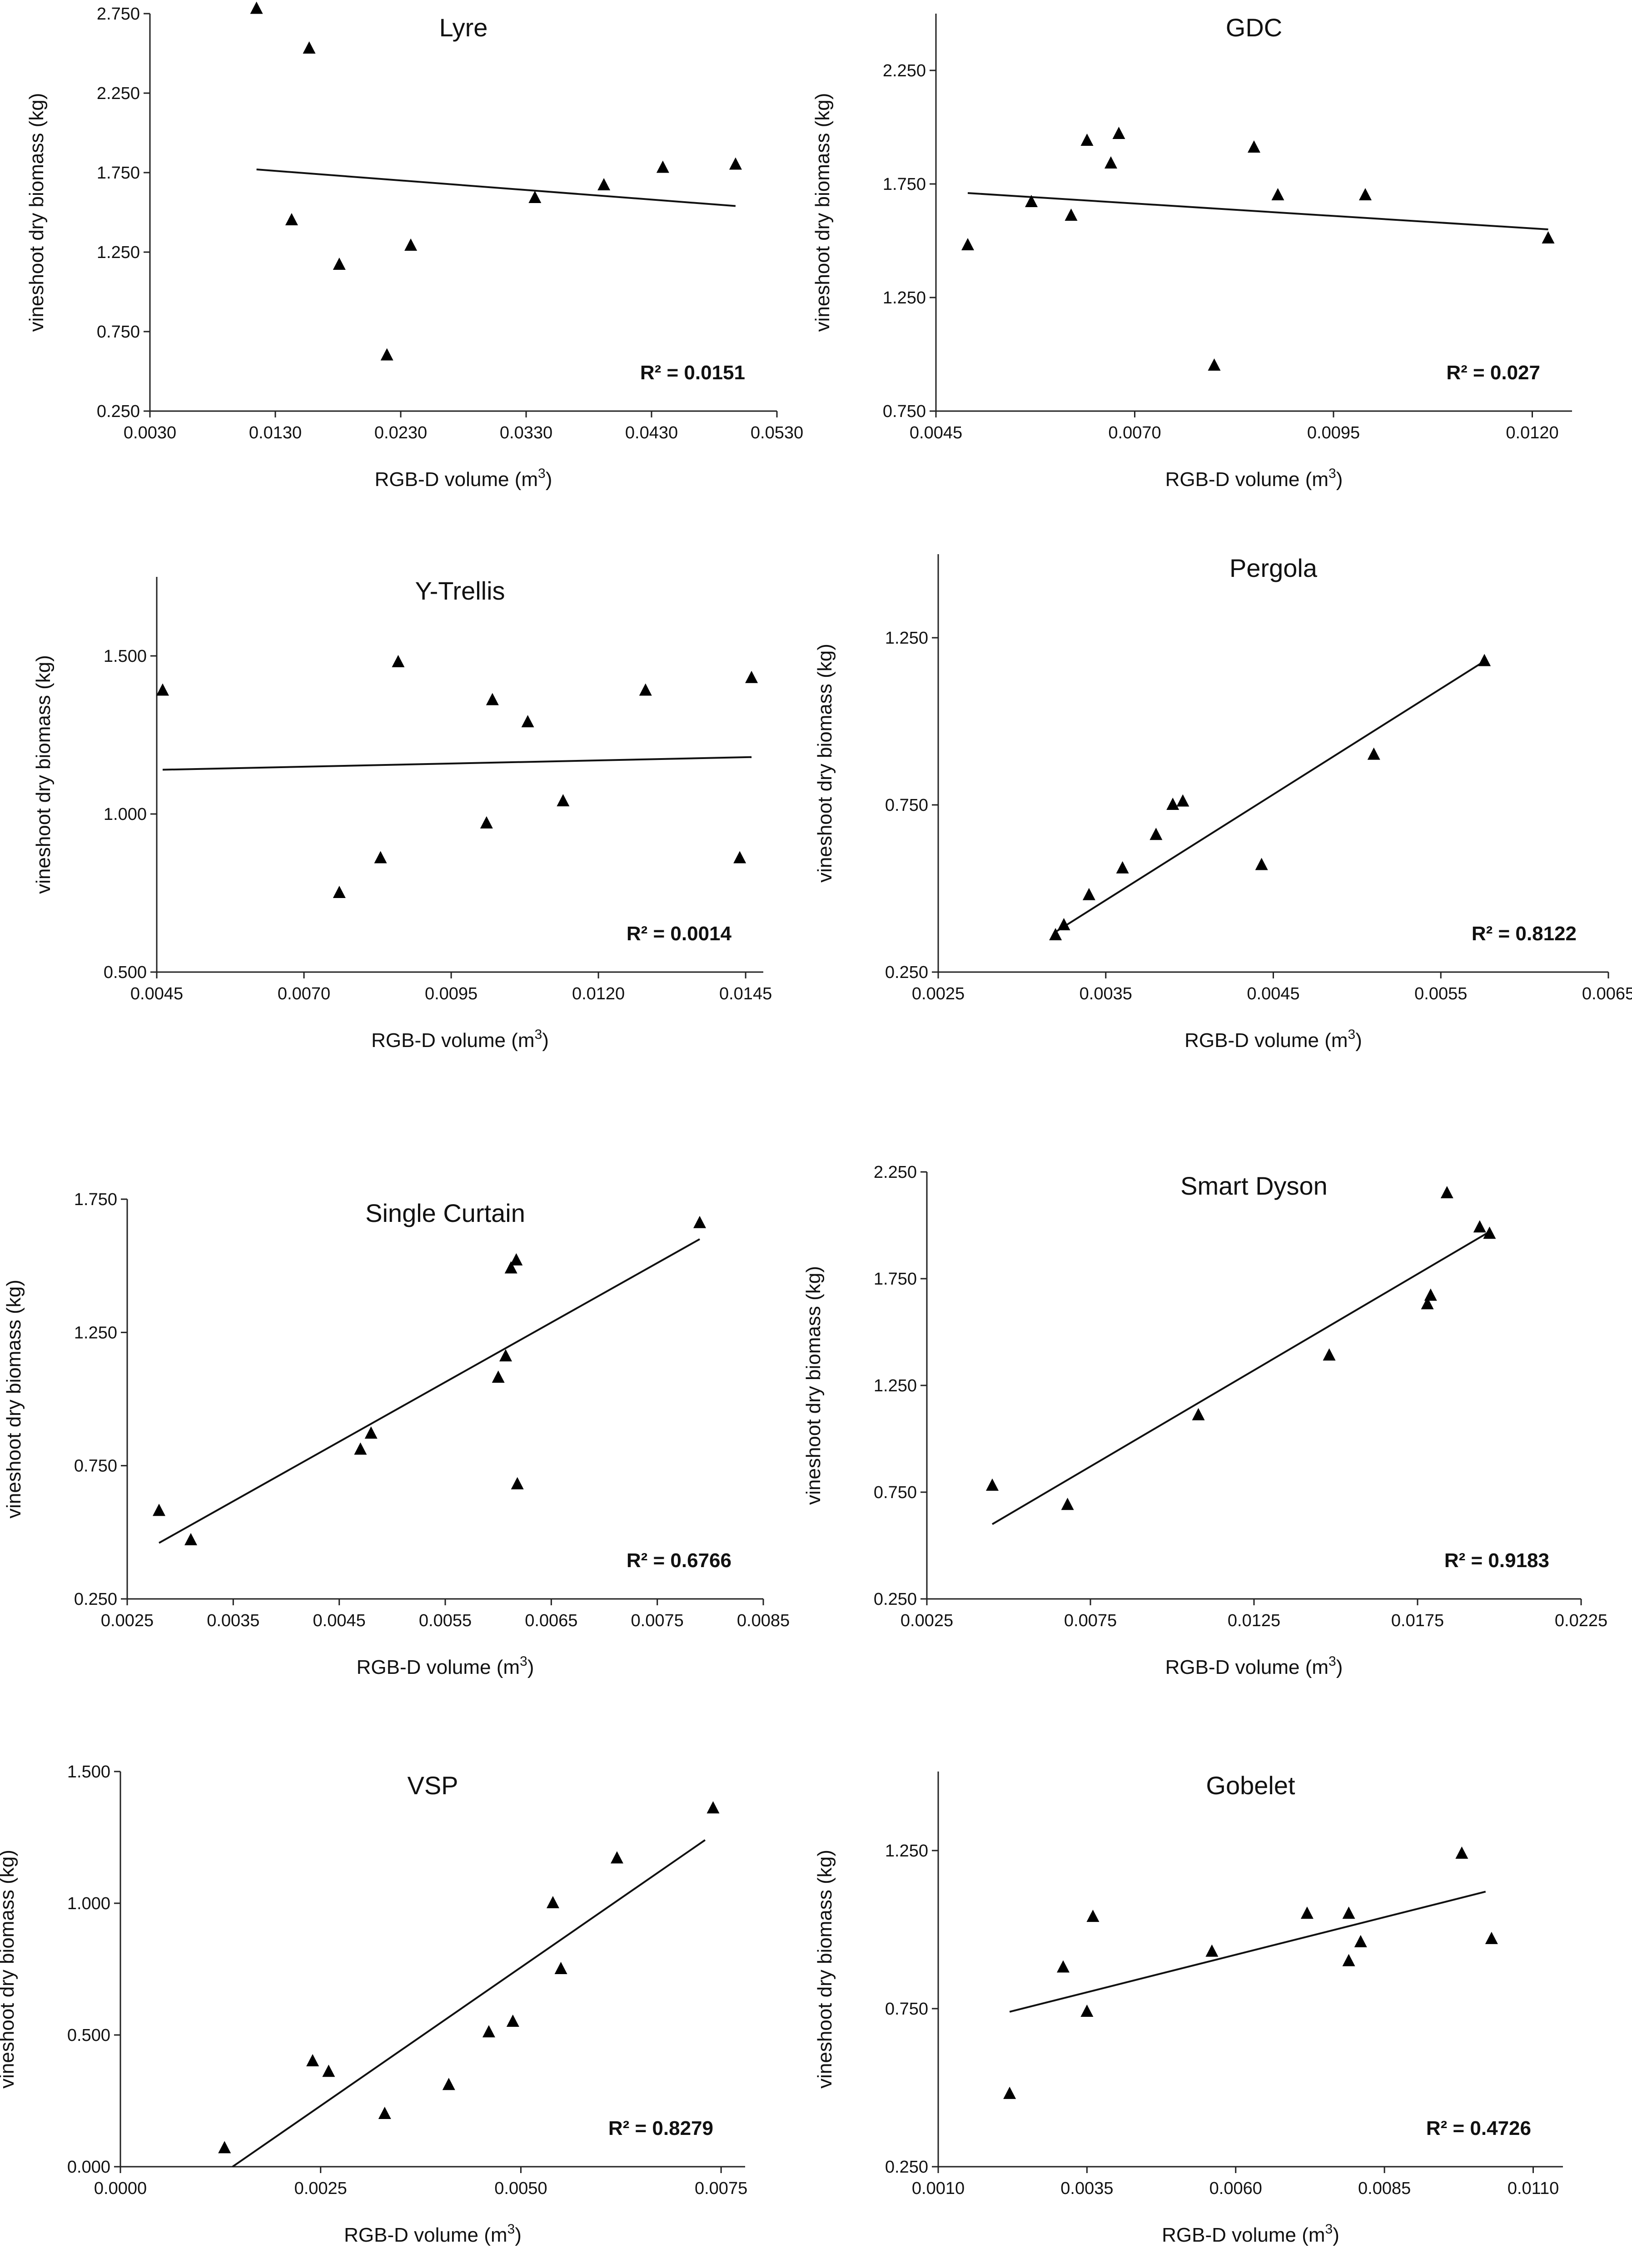 This screenshot has height=2268, width=1632. Describe the element at coordinates (1333, 432) in the screenshot. I see `x-tick-label: 0.0095` at that location.